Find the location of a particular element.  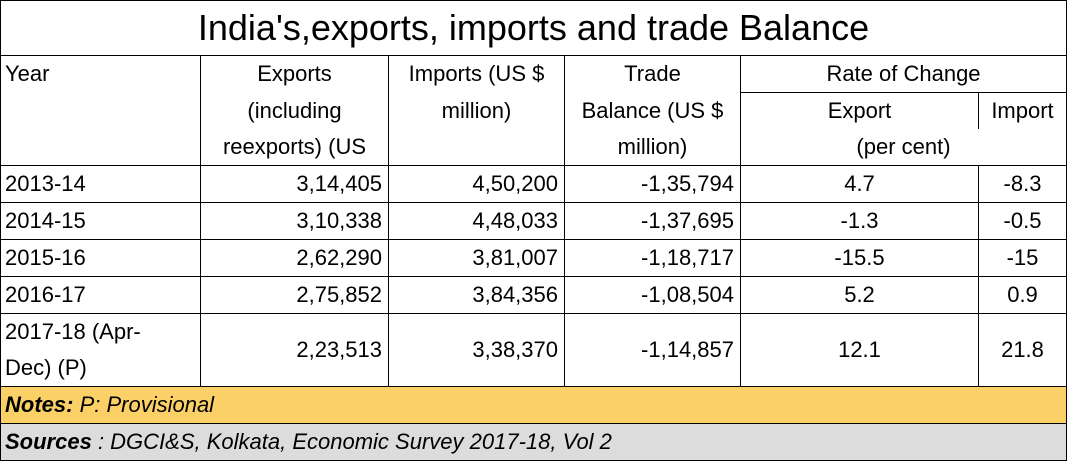

header-year: Year is located at coordinates (100, 110).